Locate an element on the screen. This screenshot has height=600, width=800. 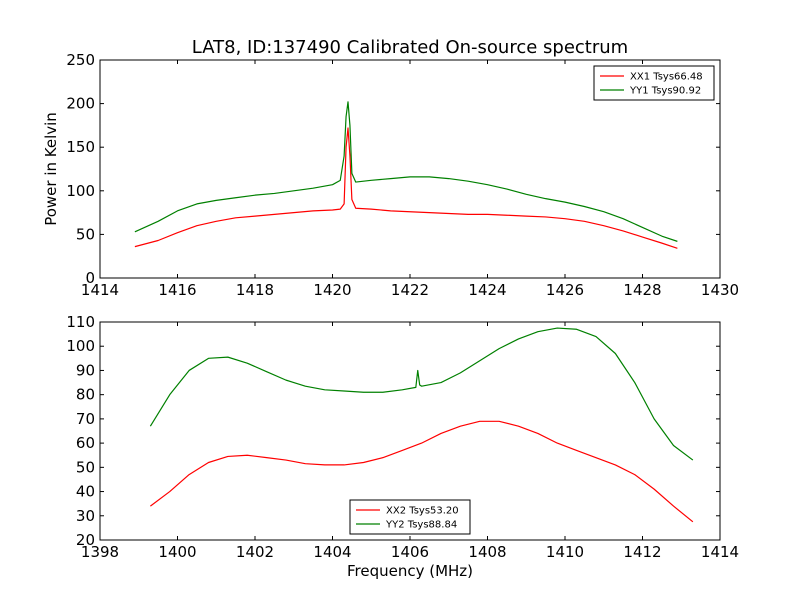
top-y-tick-label: 250 is located at coordinates (80, 60).